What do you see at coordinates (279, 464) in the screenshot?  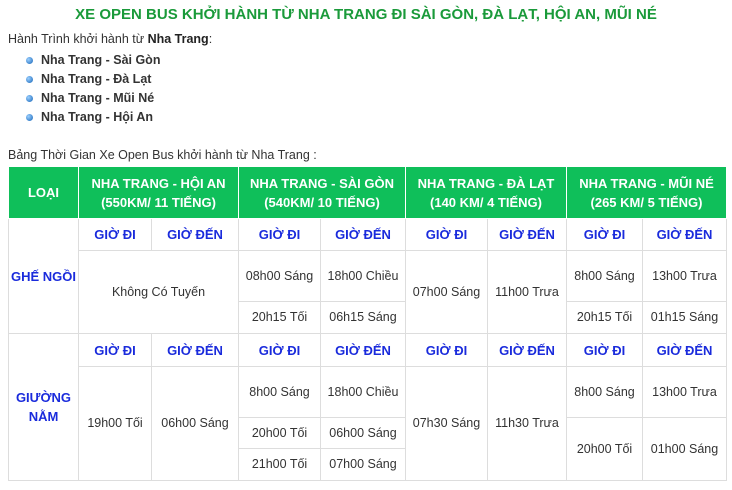 I see `time-cell: 21h00 Tối` at bounding box center [279, 464].